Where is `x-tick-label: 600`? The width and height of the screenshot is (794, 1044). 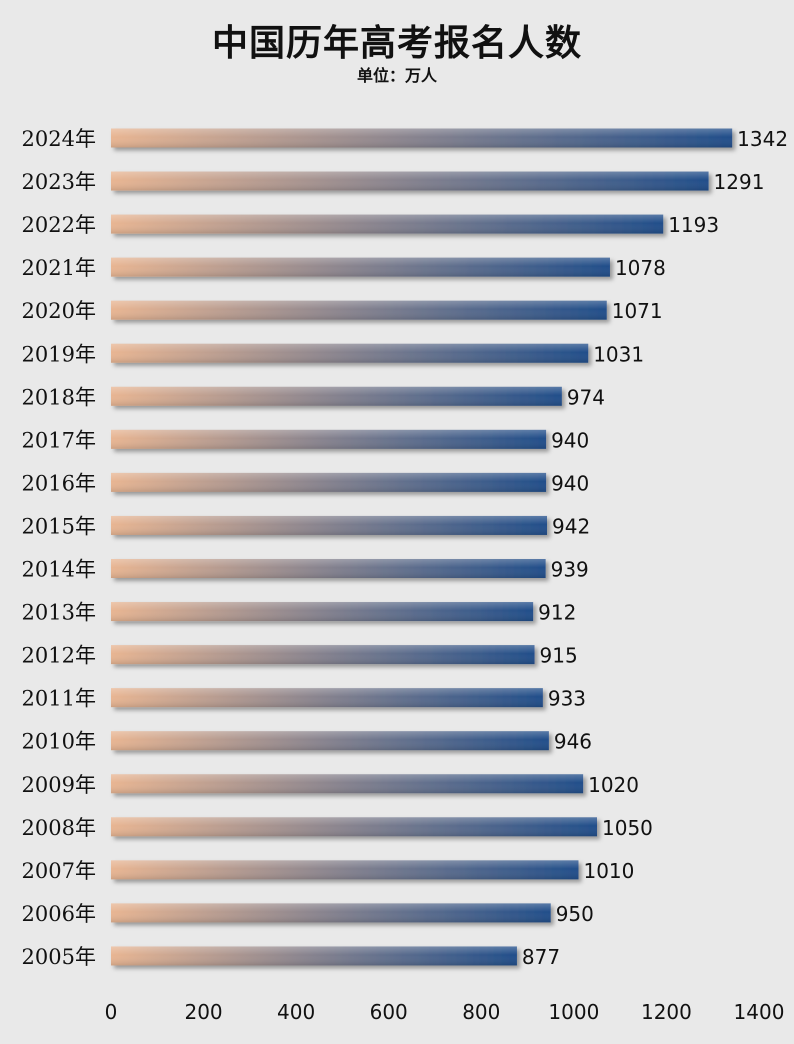 x-tick-label: 600 is located at coordinates (389, 1012).